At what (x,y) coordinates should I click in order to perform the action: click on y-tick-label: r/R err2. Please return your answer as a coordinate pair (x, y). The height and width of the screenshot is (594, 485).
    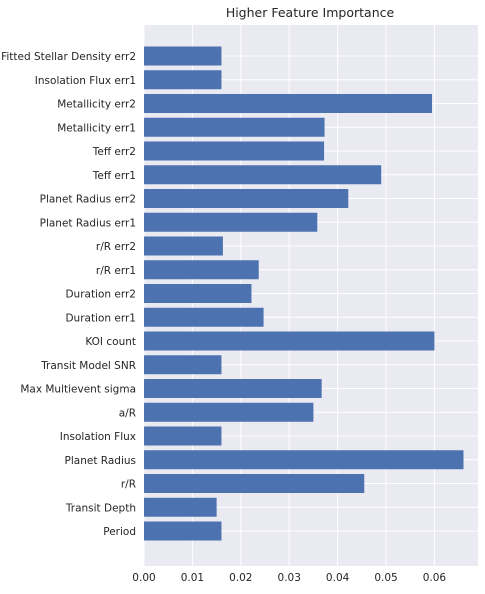
    Looking at the image, I should click on (116, 247).